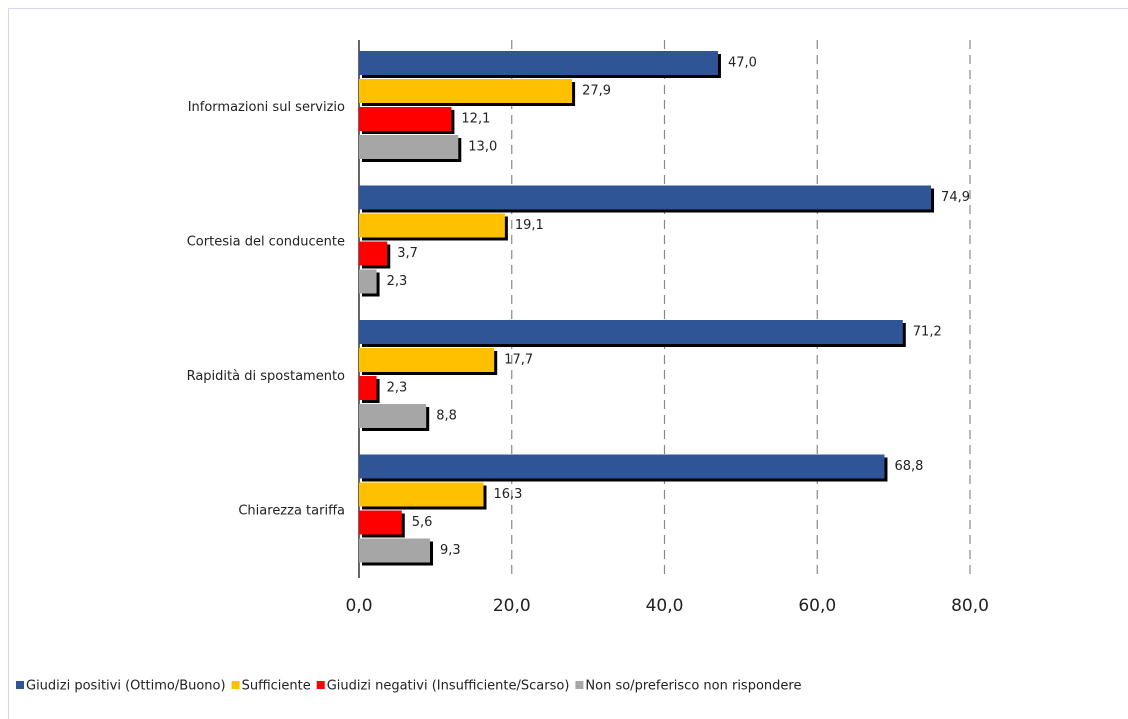 This screenshot has height=719, width=1128. Describe the element at coordinates (422, 522) in the screenshot. I see `data-label: 5,6` at that location.